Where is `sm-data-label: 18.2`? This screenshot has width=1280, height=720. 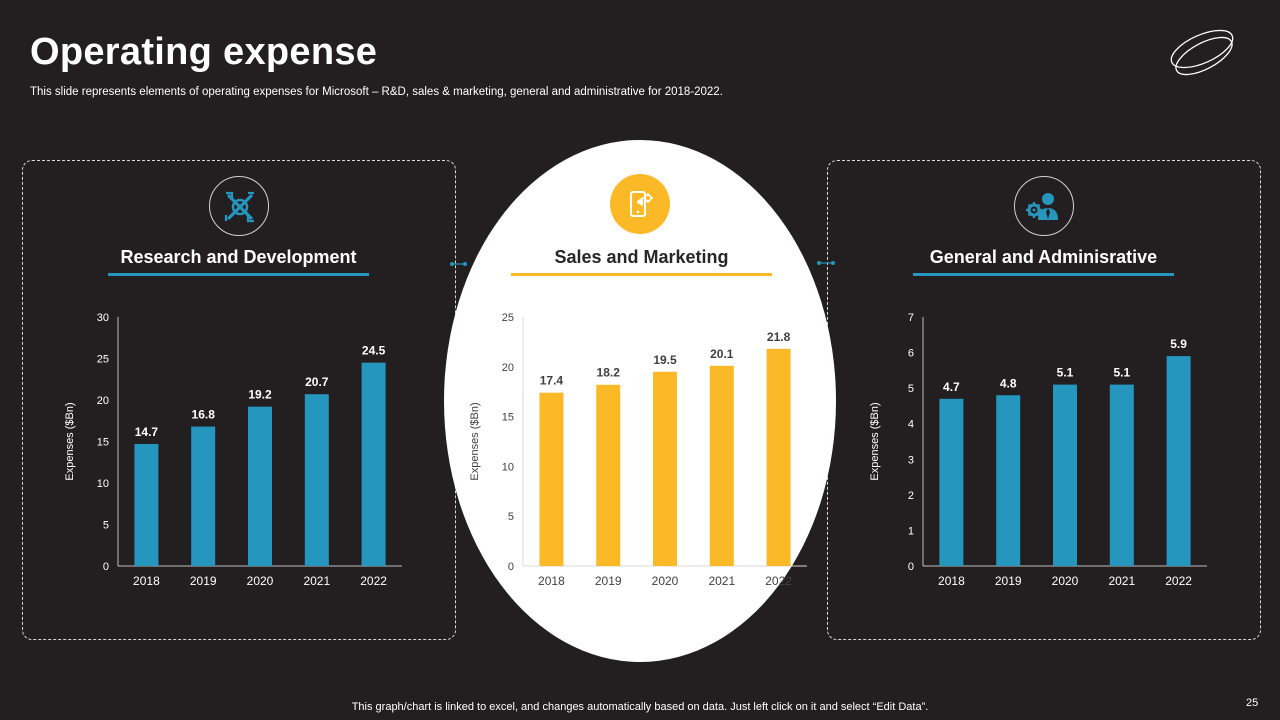
sm-data-label: 18.2 is located at coordinates (609, 373).